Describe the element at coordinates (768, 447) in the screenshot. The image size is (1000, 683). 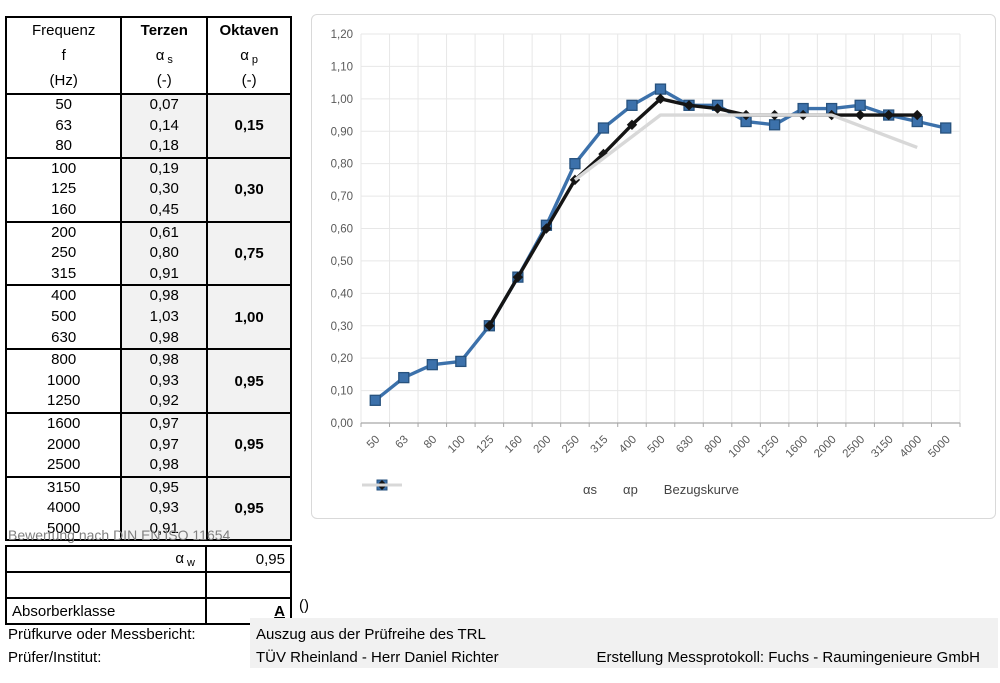
I see `x-tick-label: 1250` at that location.